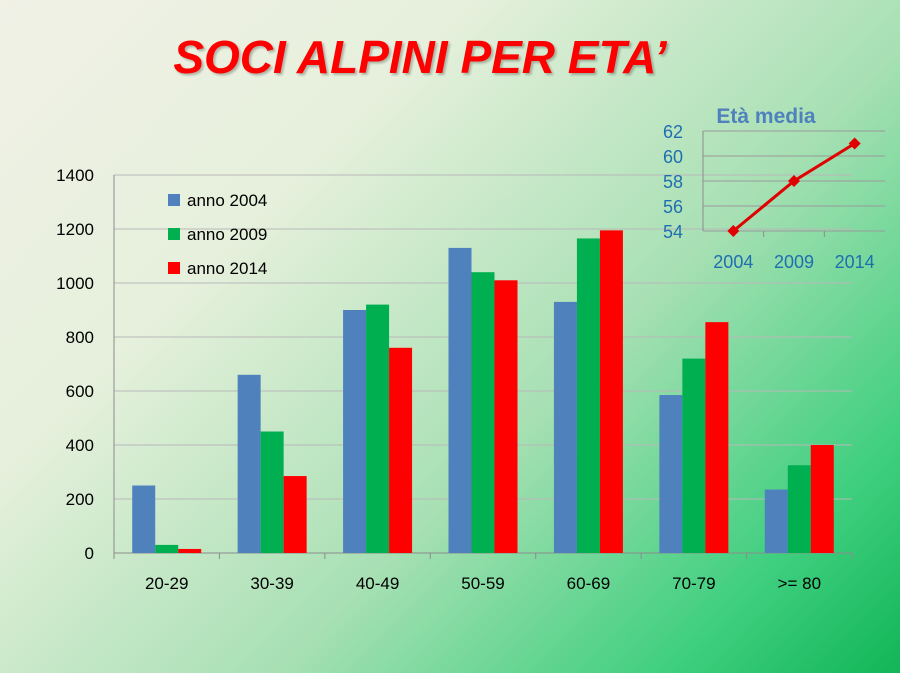 Image resolution: width=900 pixels, height=673 pixels. Describe the element at coordinates (227, 268) in the screenshot. I see `legend-label: anno 2014` at that location.